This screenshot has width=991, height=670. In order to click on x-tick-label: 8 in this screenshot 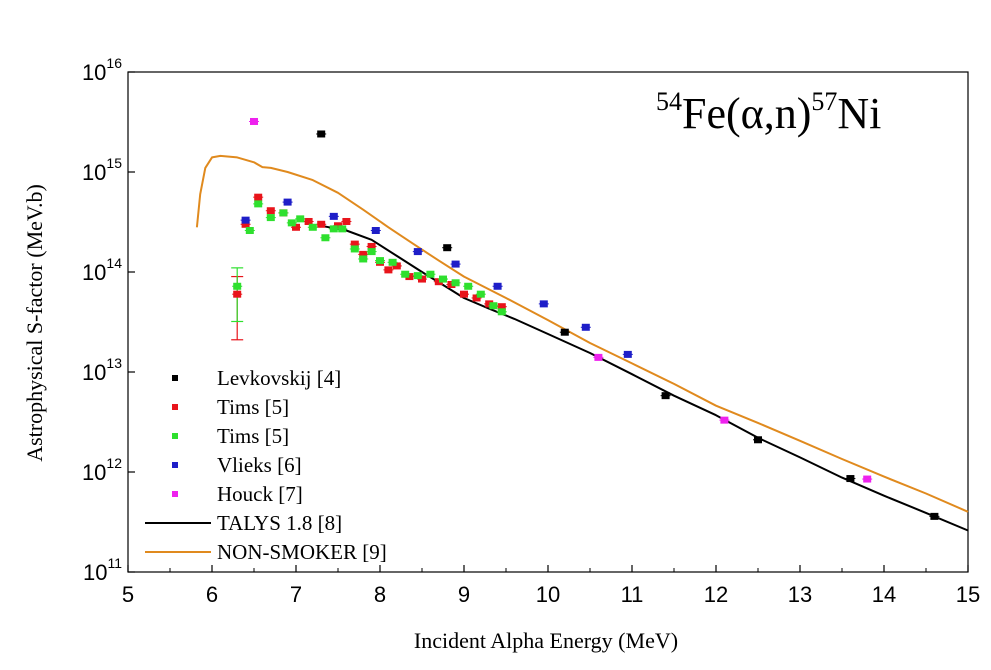, I will do `click(380, 594)`.